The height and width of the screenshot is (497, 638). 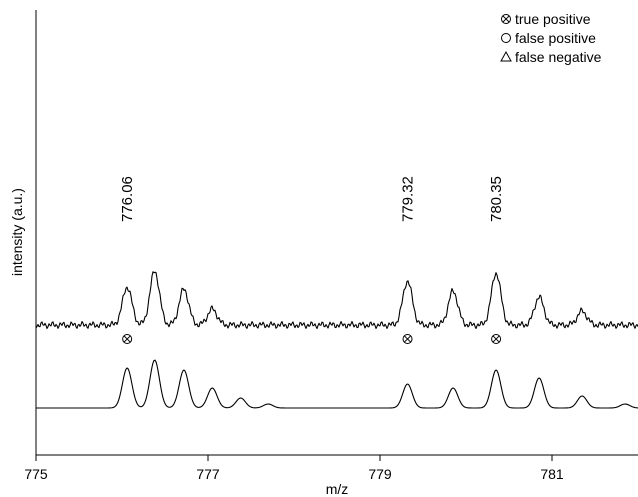 What do you see at coordinates (127, 199) in the screenshot?
I see `peak-label: 776.06` at bounding box center [127, 199].